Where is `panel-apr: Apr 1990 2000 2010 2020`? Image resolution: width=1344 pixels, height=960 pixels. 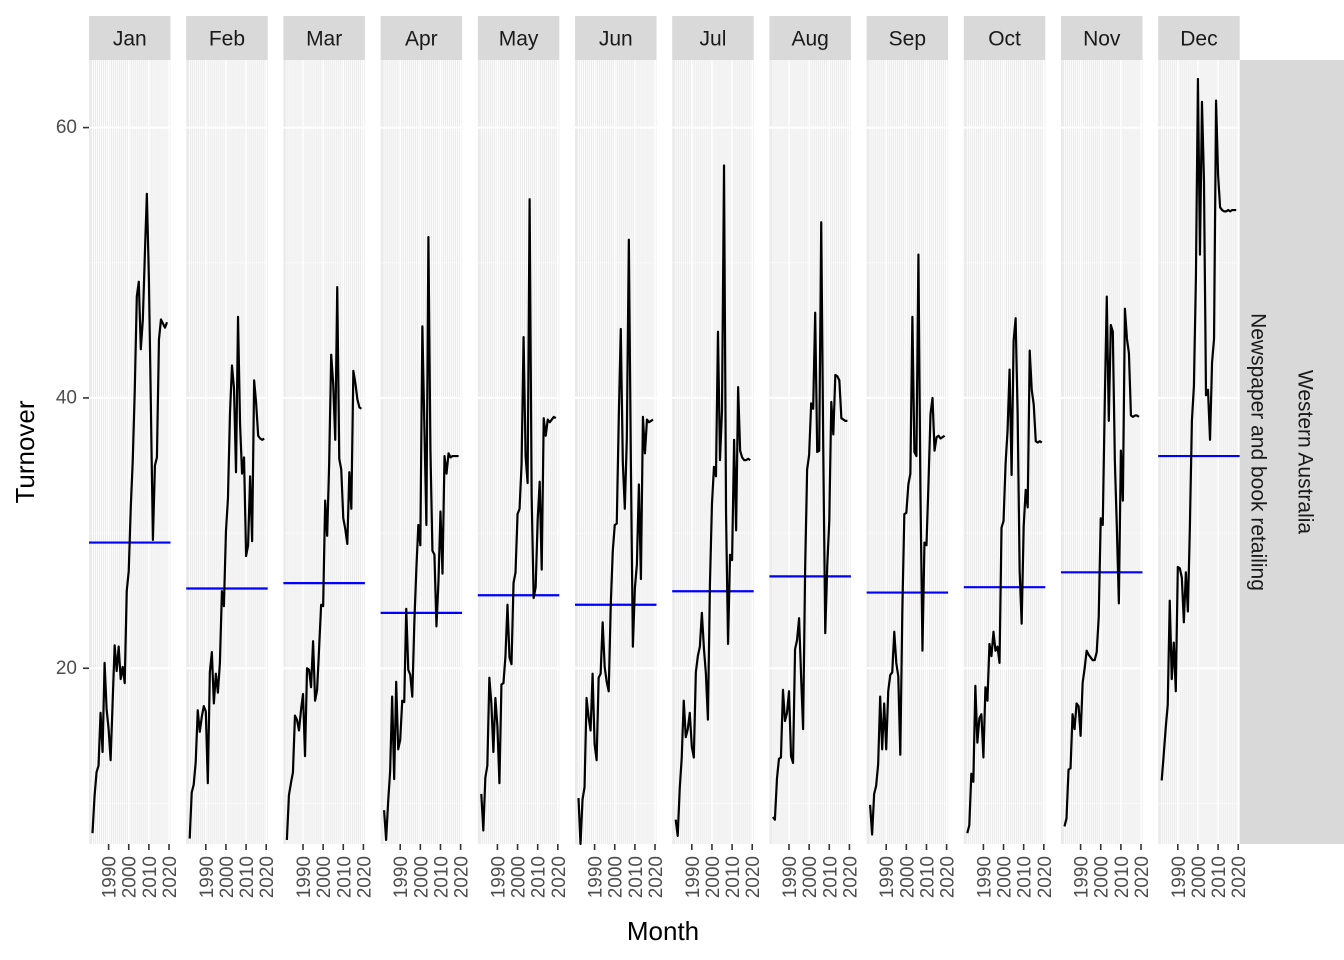
panel-apr: Apr 1990 2000 2010 2020 is located at coordinates (426, 457).